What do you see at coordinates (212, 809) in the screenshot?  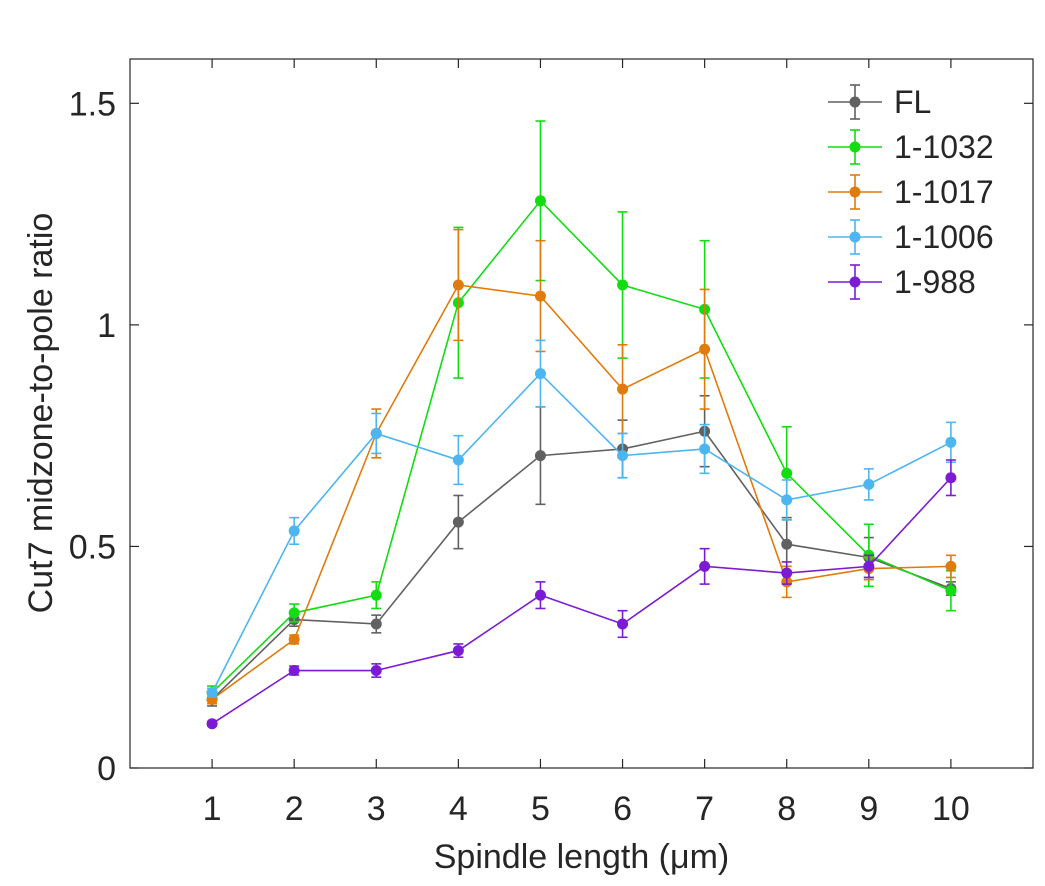 I see `x-tick-label: 1` at bounding box center [212, 809].